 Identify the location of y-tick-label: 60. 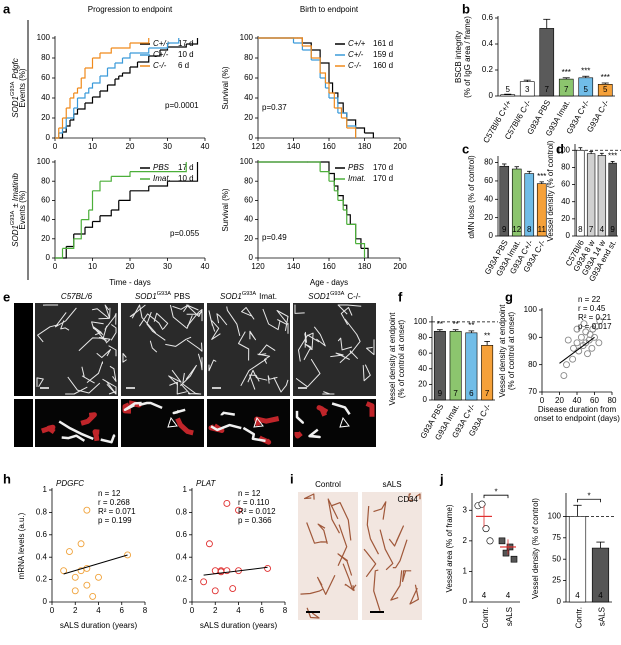
(248, 200).